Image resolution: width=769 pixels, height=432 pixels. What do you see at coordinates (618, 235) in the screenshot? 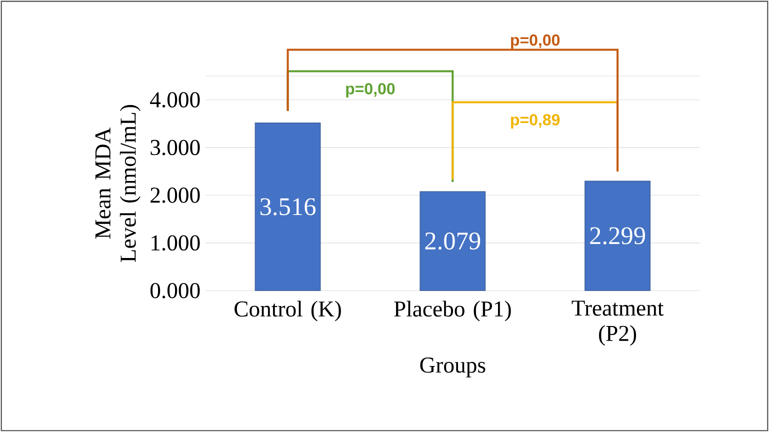
I see `data-label: 2.299` at bounding box center [618, 235].